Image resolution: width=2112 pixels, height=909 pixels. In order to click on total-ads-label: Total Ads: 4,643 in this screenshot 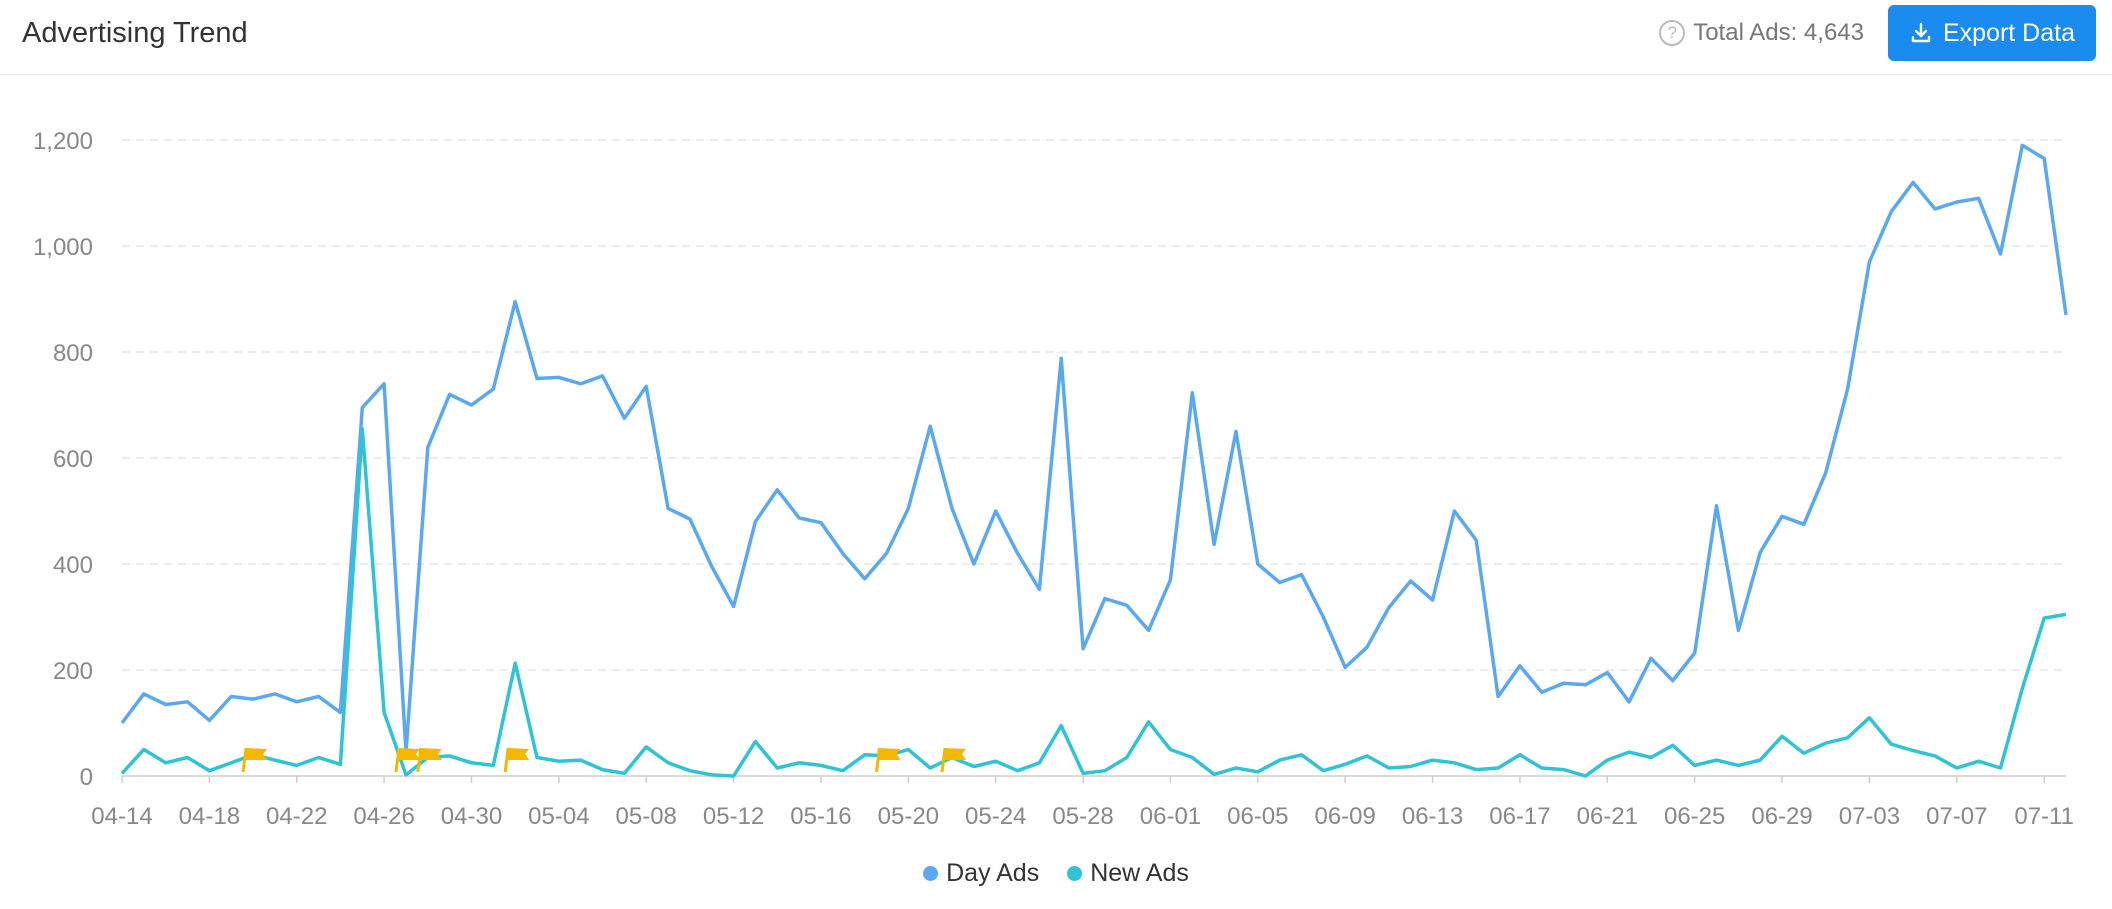, I will do `click(1778, 32)`.